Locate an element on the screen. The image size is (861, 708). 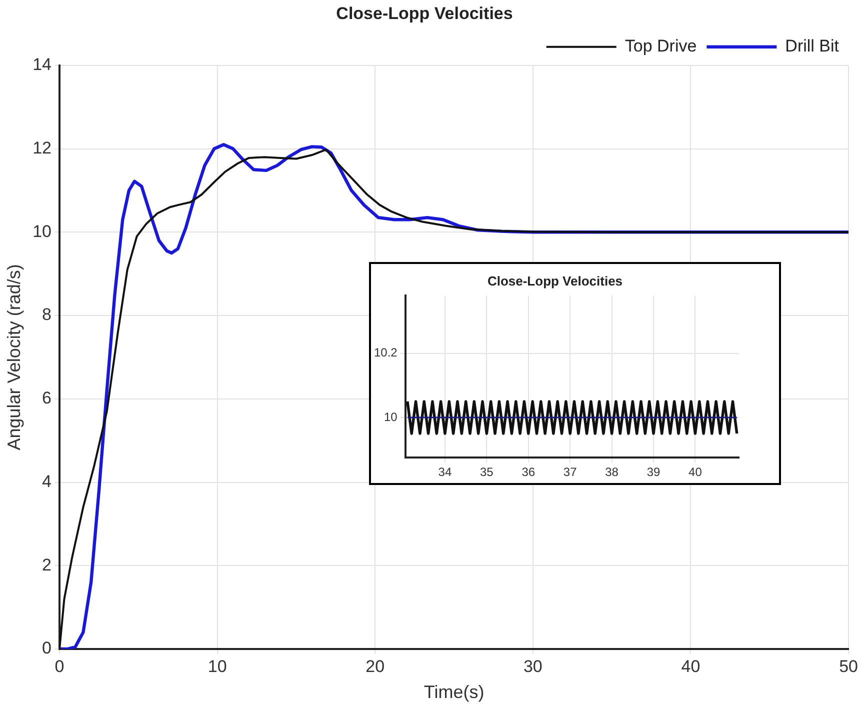
x-tick-label: 30 is located at coordinates (532, 666).